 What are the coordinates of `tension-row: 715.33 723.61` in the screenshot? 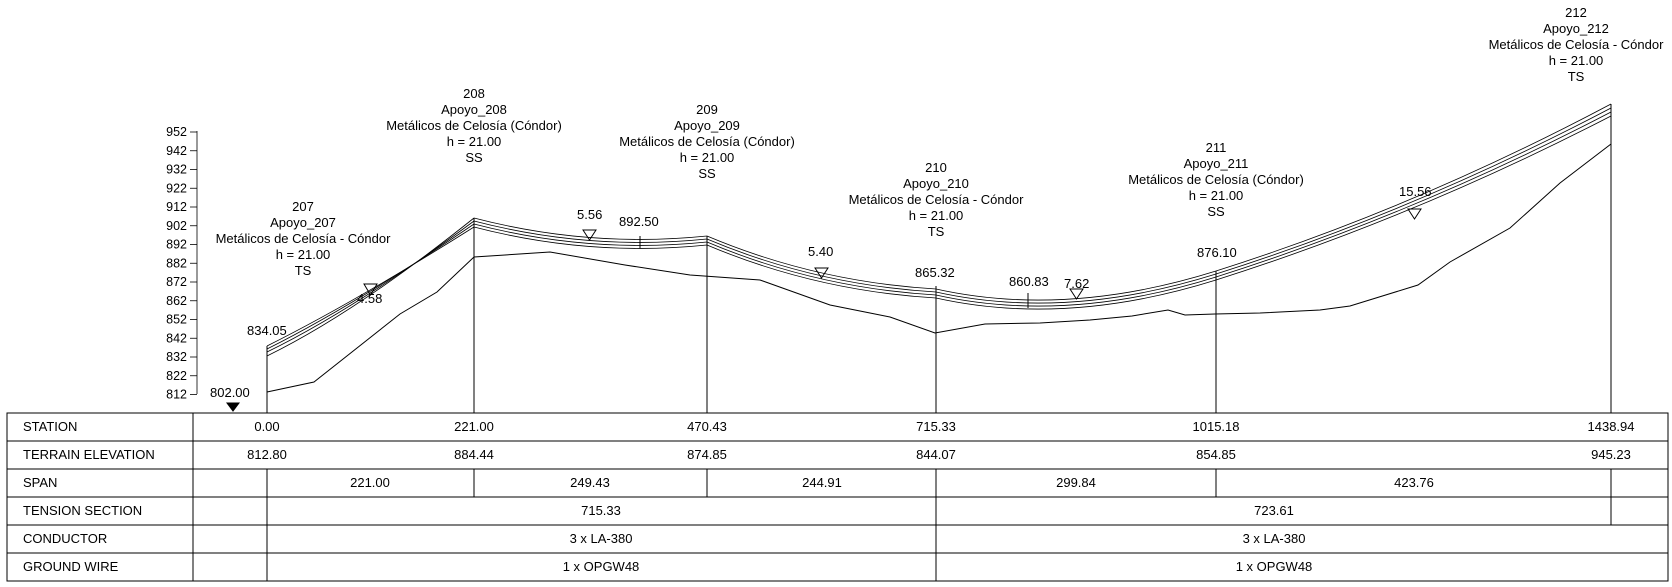 It's located at (937, 510).